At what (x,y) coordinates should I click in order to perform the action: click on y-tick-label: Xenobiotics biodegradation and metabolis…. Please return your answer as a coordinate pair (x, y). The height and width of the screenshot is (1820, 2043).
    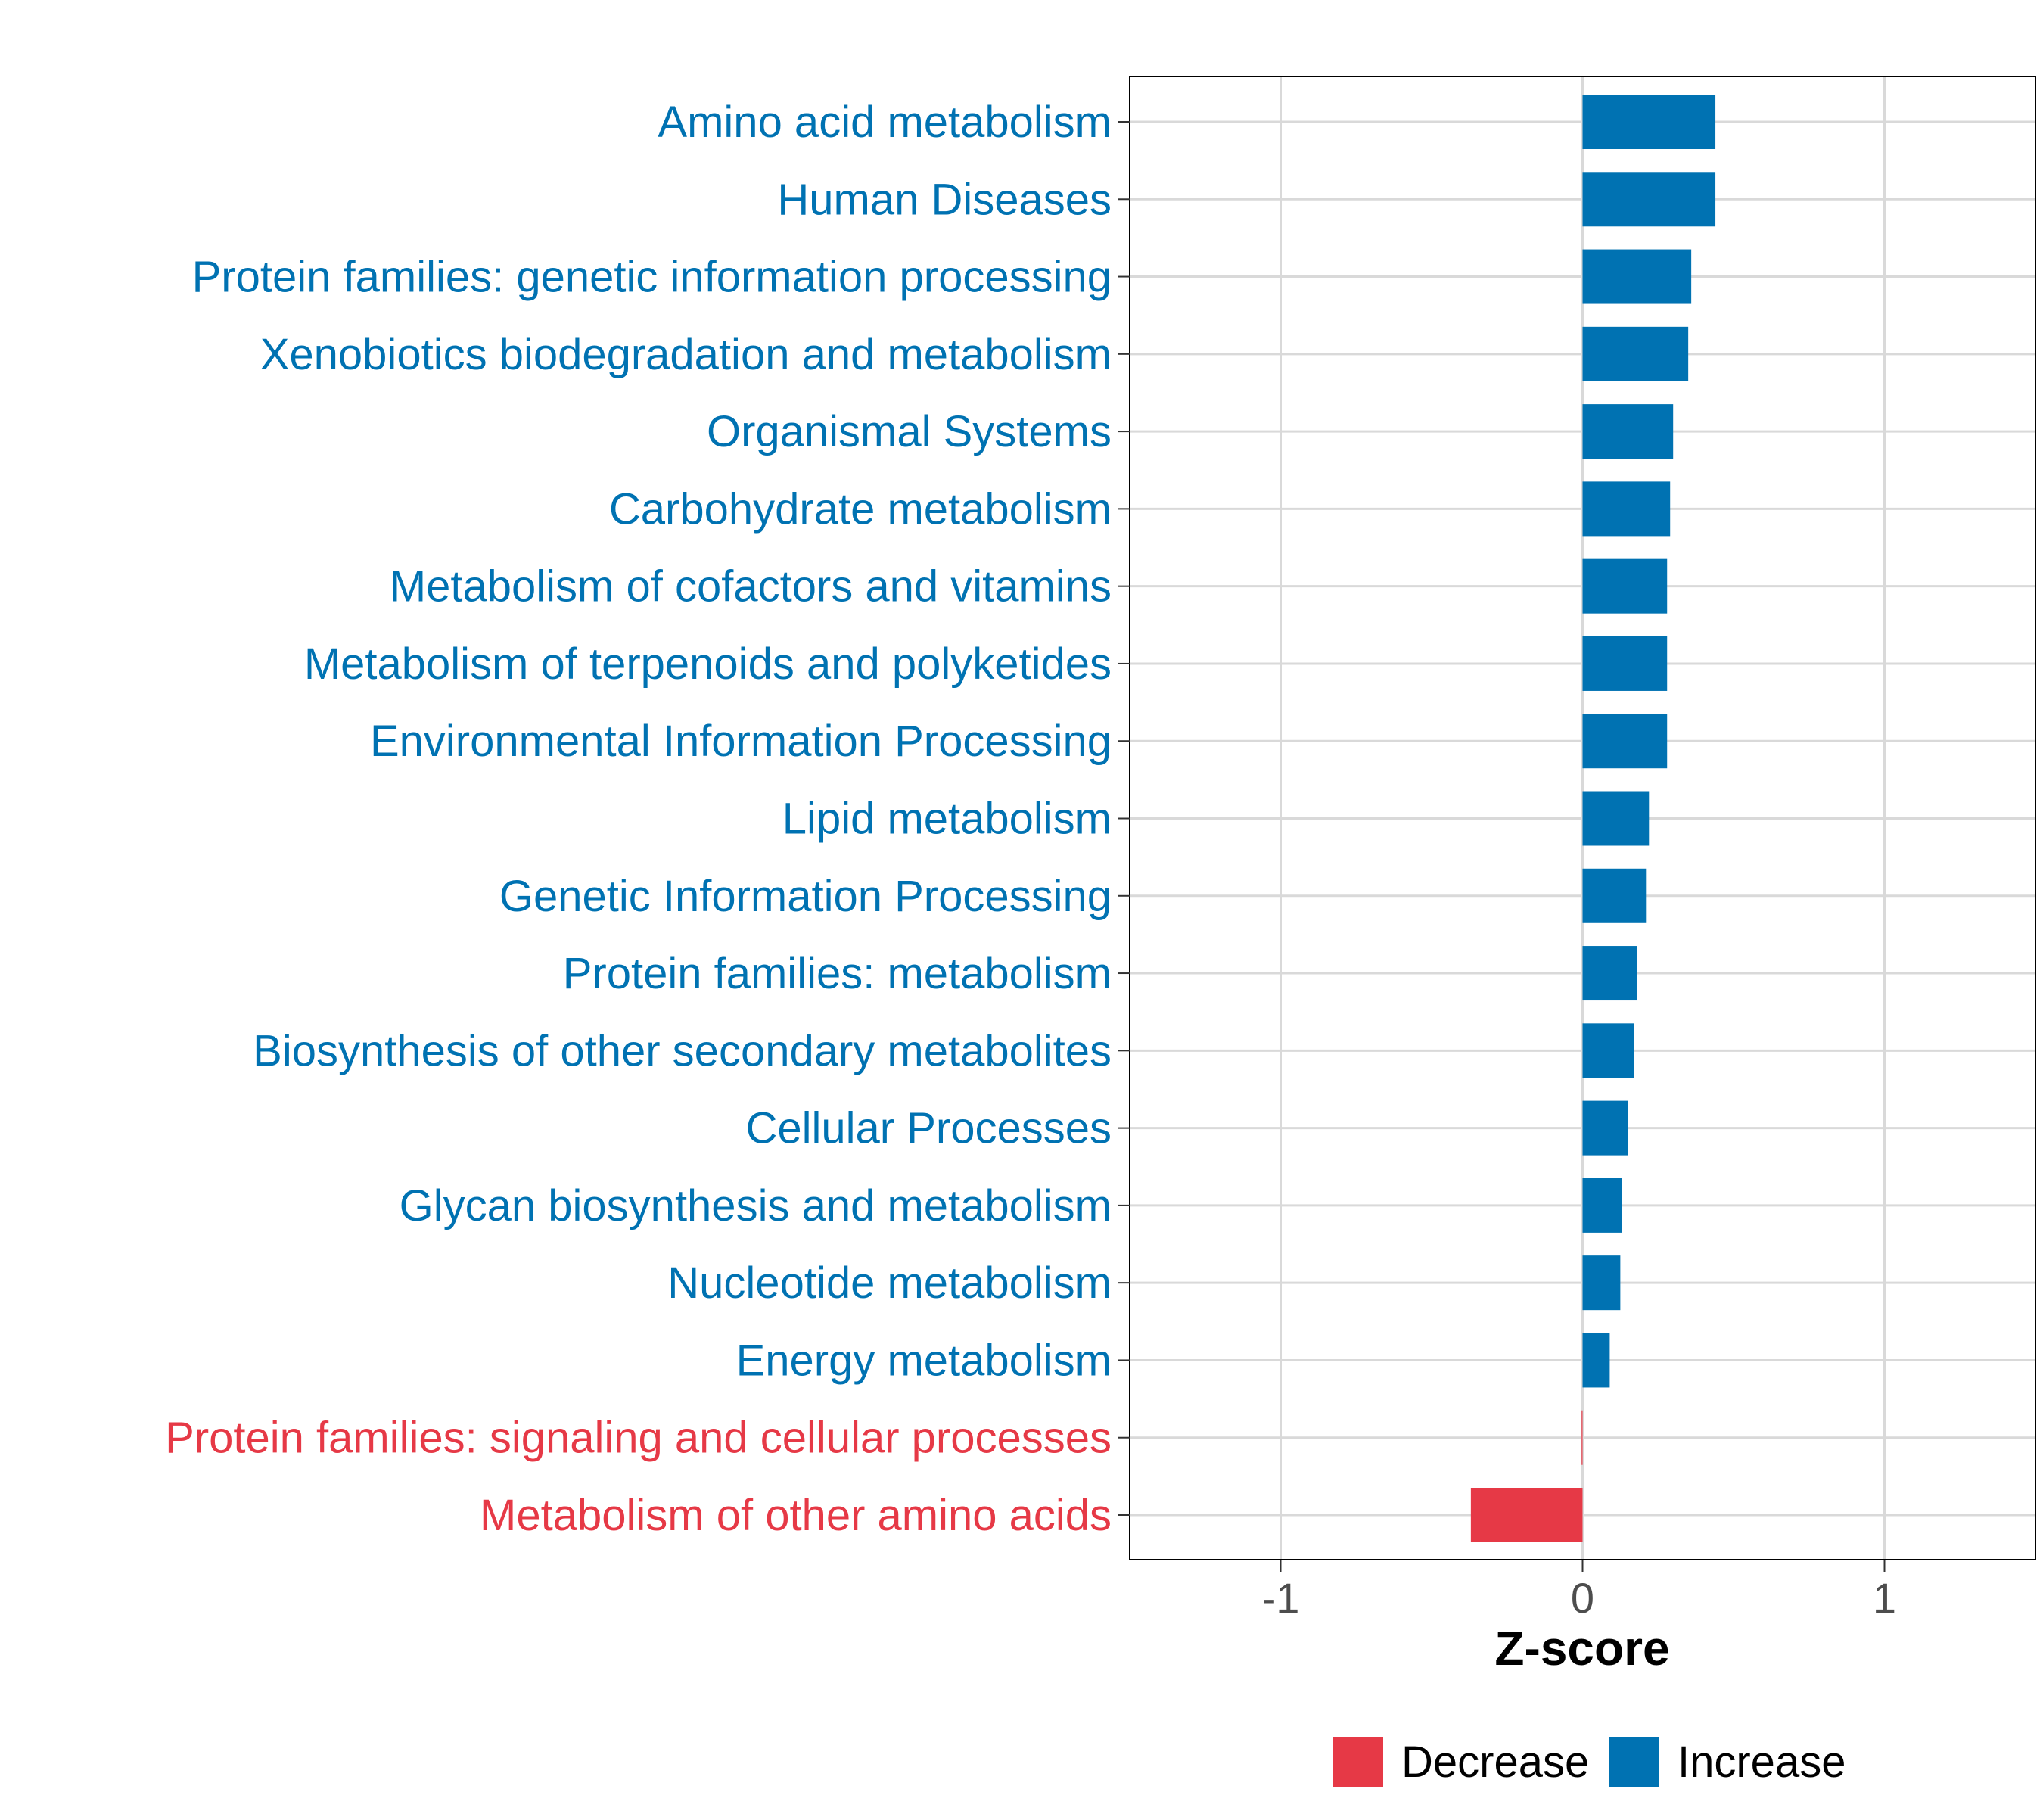
    Looking at the image, I should click on (686, 354).